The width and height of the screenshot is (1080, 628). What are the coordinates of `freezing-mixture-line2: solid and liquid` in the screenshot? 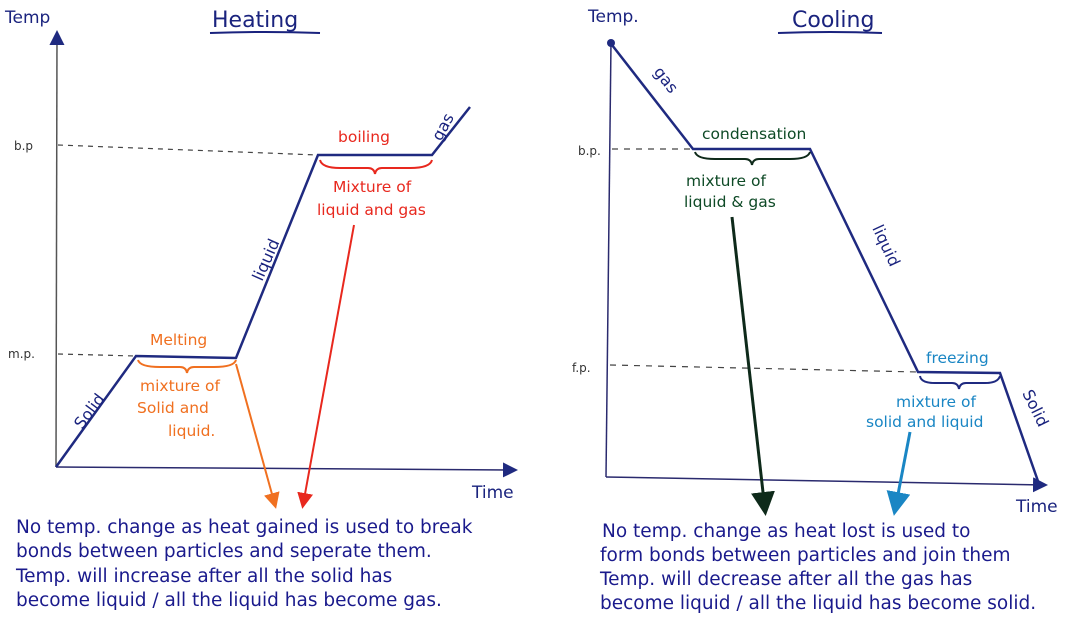 It's located at (924, 422).